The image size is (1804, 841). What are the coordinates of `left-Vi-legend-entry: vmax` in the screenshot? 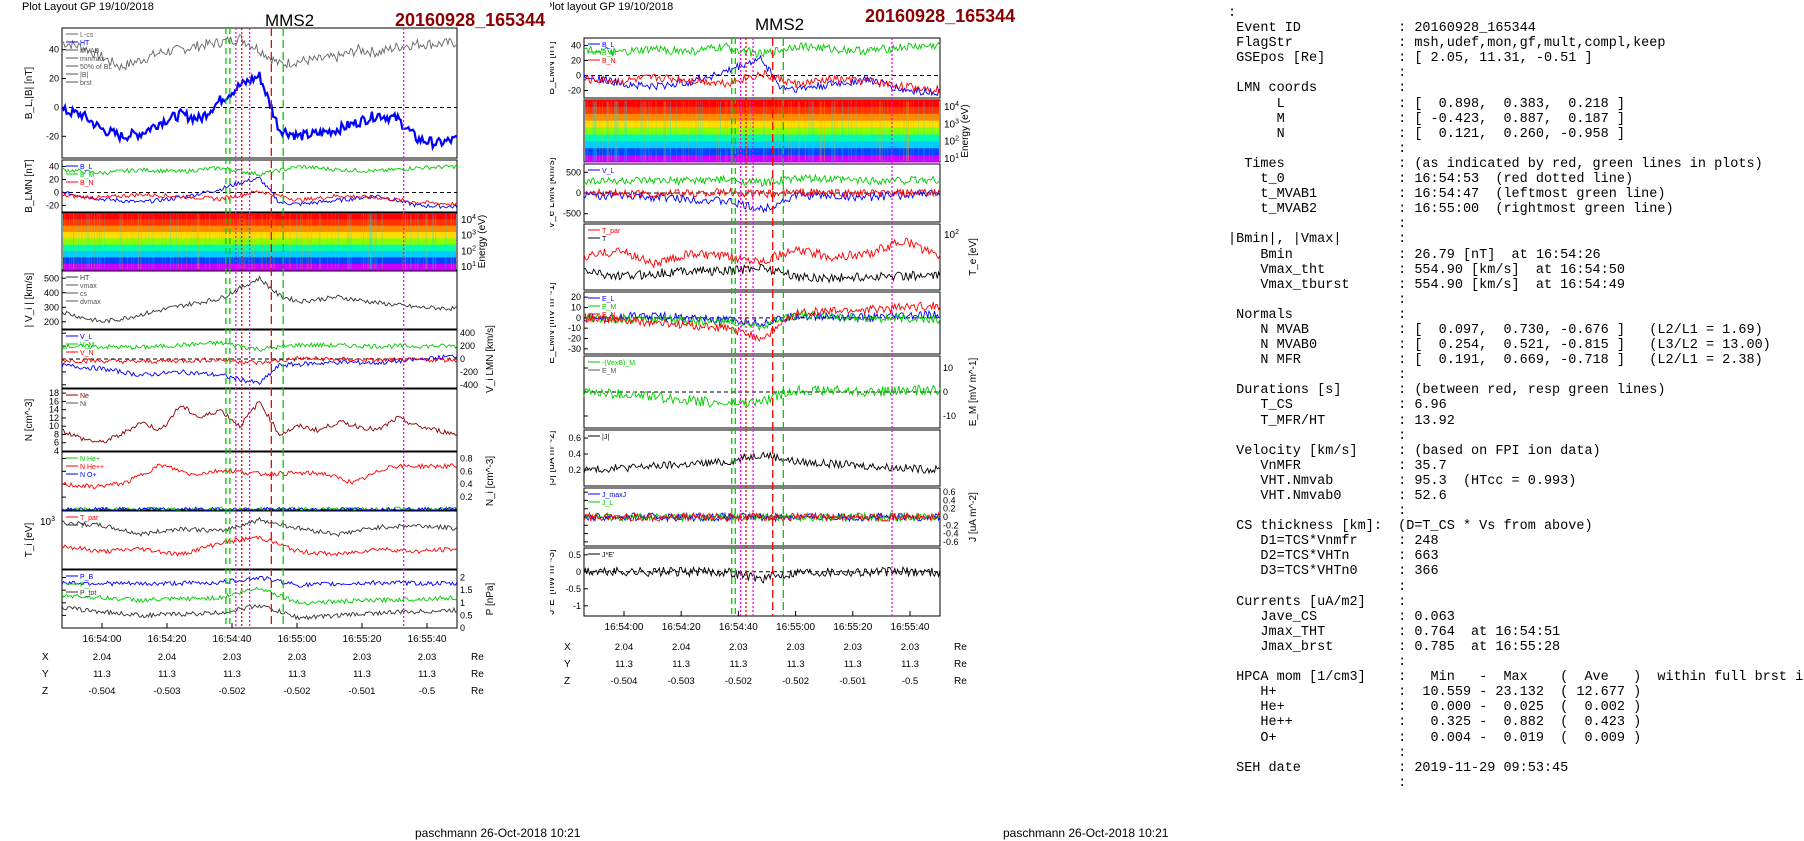 It's located at (88, 286).